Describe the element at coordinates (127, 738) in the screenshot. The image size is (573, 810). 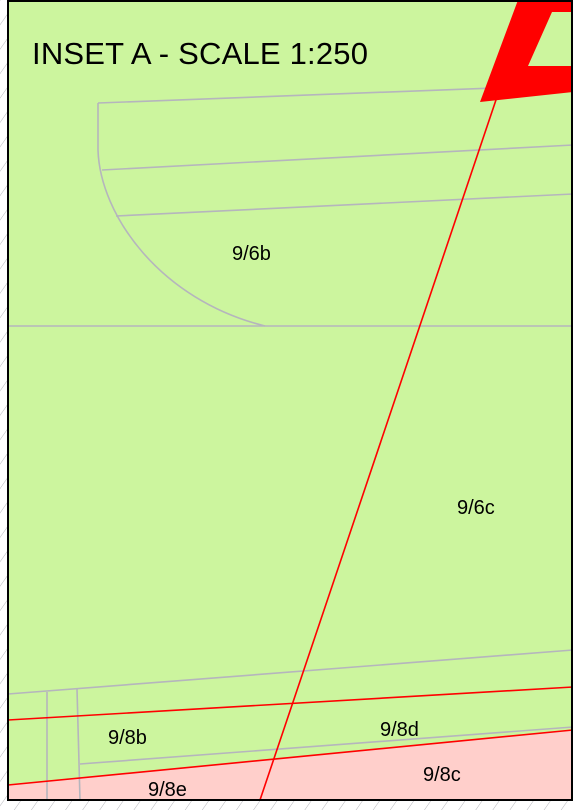
I see `parcel-label-9-8b: 9/8b` at that location.